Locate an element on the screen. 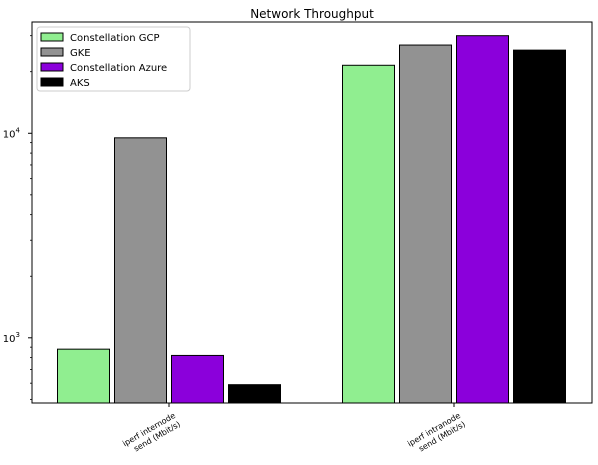 This screenshot has height=465, width=598. legend-label: Constellation GCP is located at coordinates (115, 38).